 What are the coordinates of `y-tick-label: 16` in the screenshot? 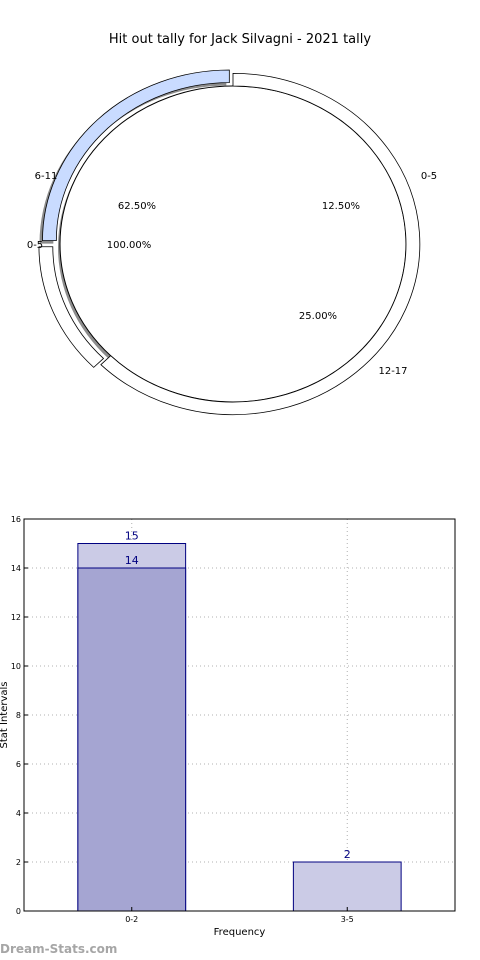 It's located at (16, 519).